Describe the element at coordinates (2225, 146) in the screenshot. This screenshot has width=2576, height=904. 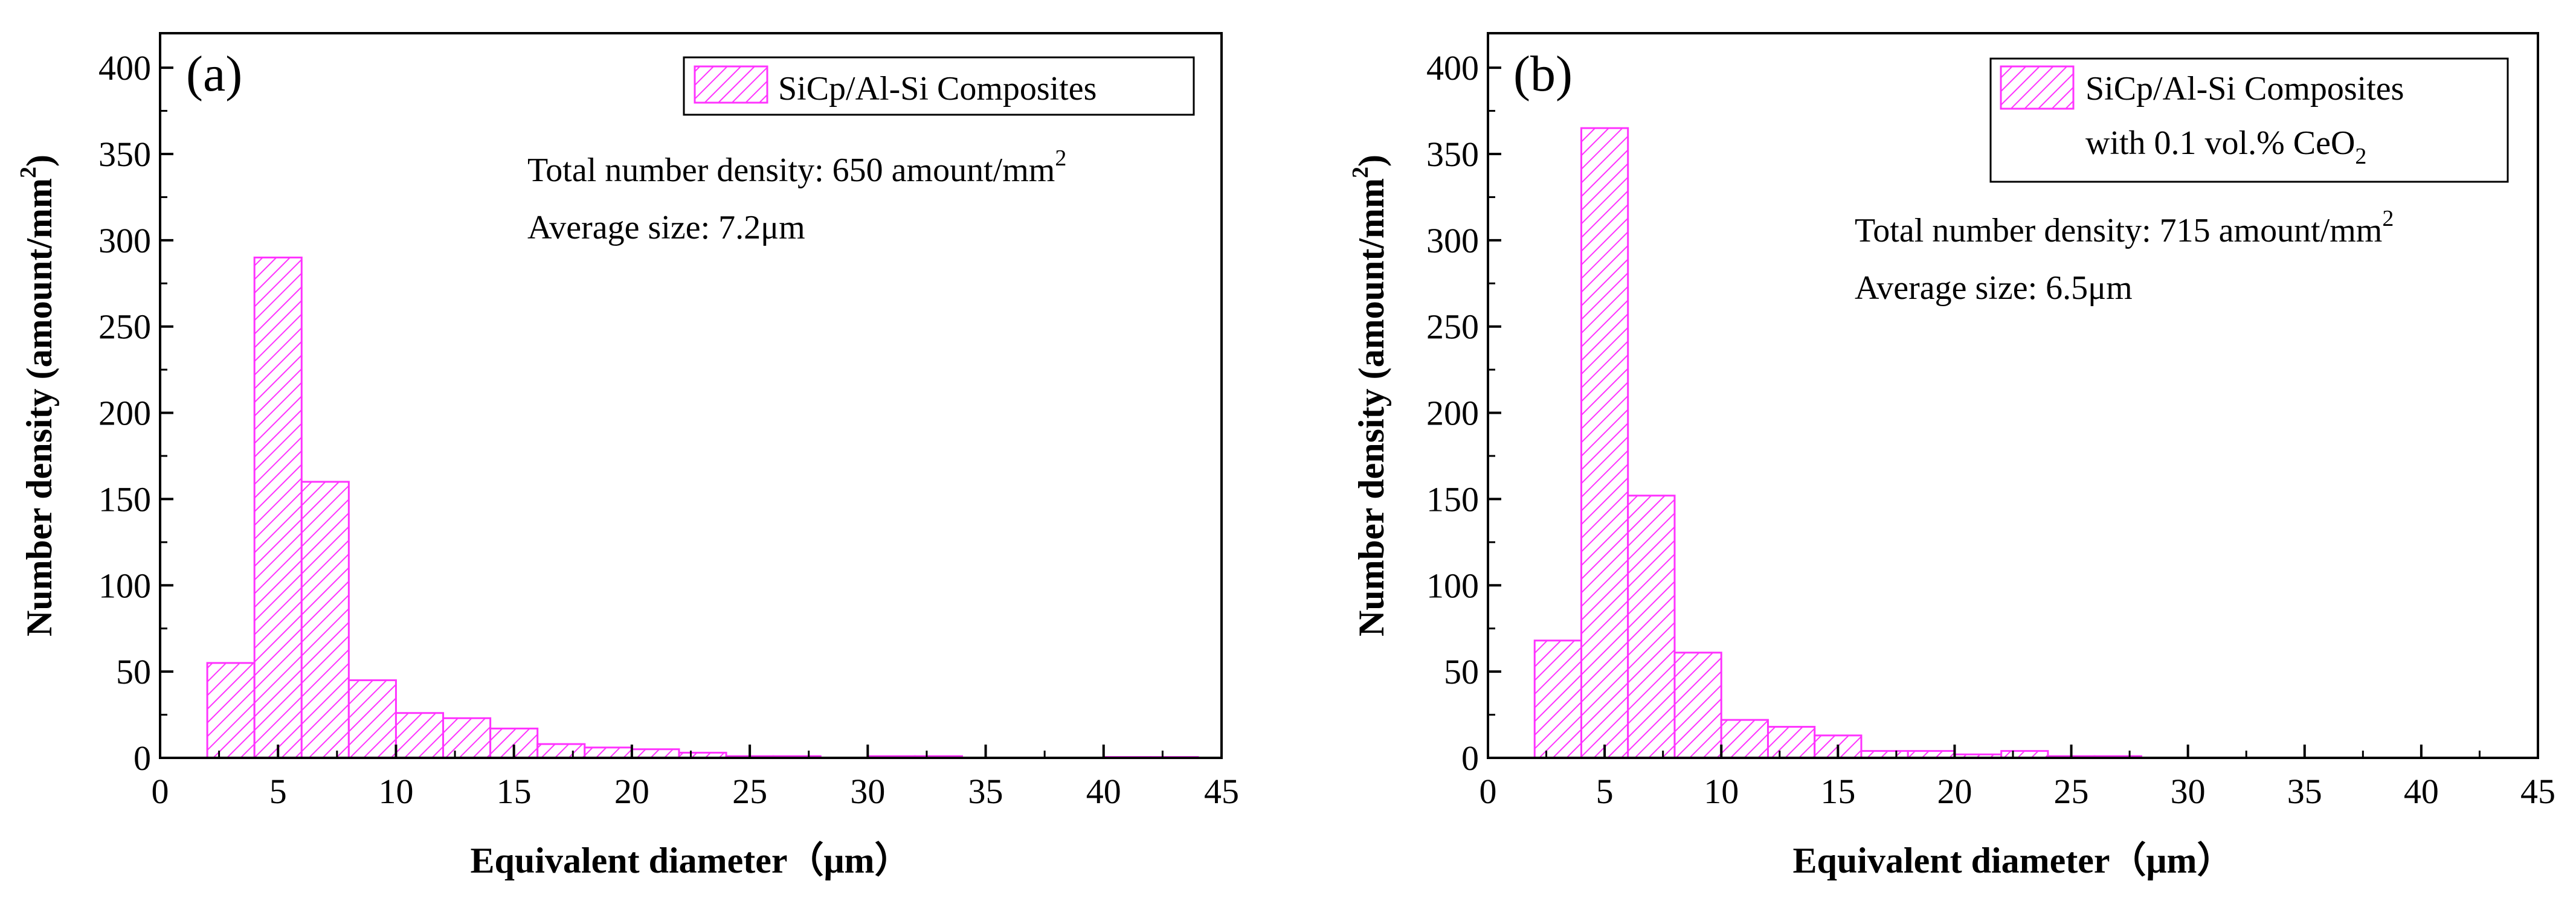
I see `legend-label-line2: with 0.1 vol.% CeO2` at that location.